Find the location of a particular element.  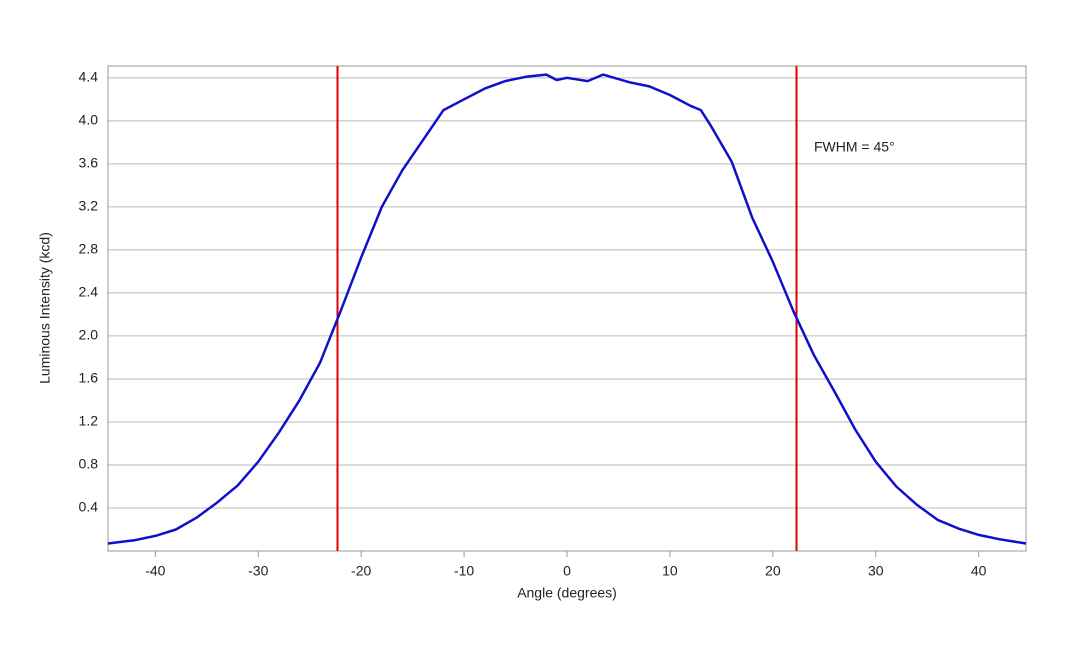

x-tick-label: 0 is located at coordinates (567, 571).